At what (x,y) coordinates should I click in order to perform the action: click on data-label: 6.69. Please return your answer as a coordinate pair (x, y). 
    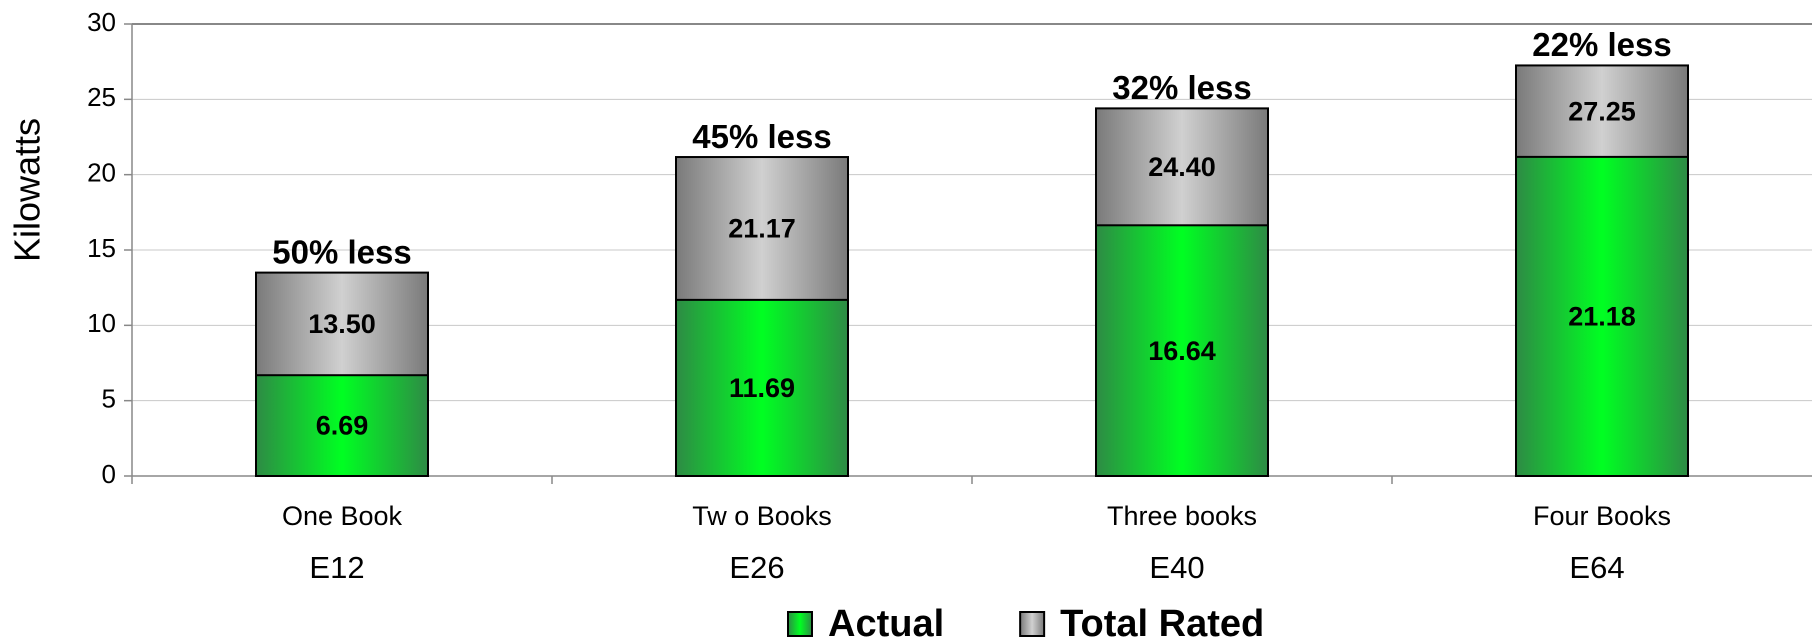
    Looking at the image, I should click on (342, 426).